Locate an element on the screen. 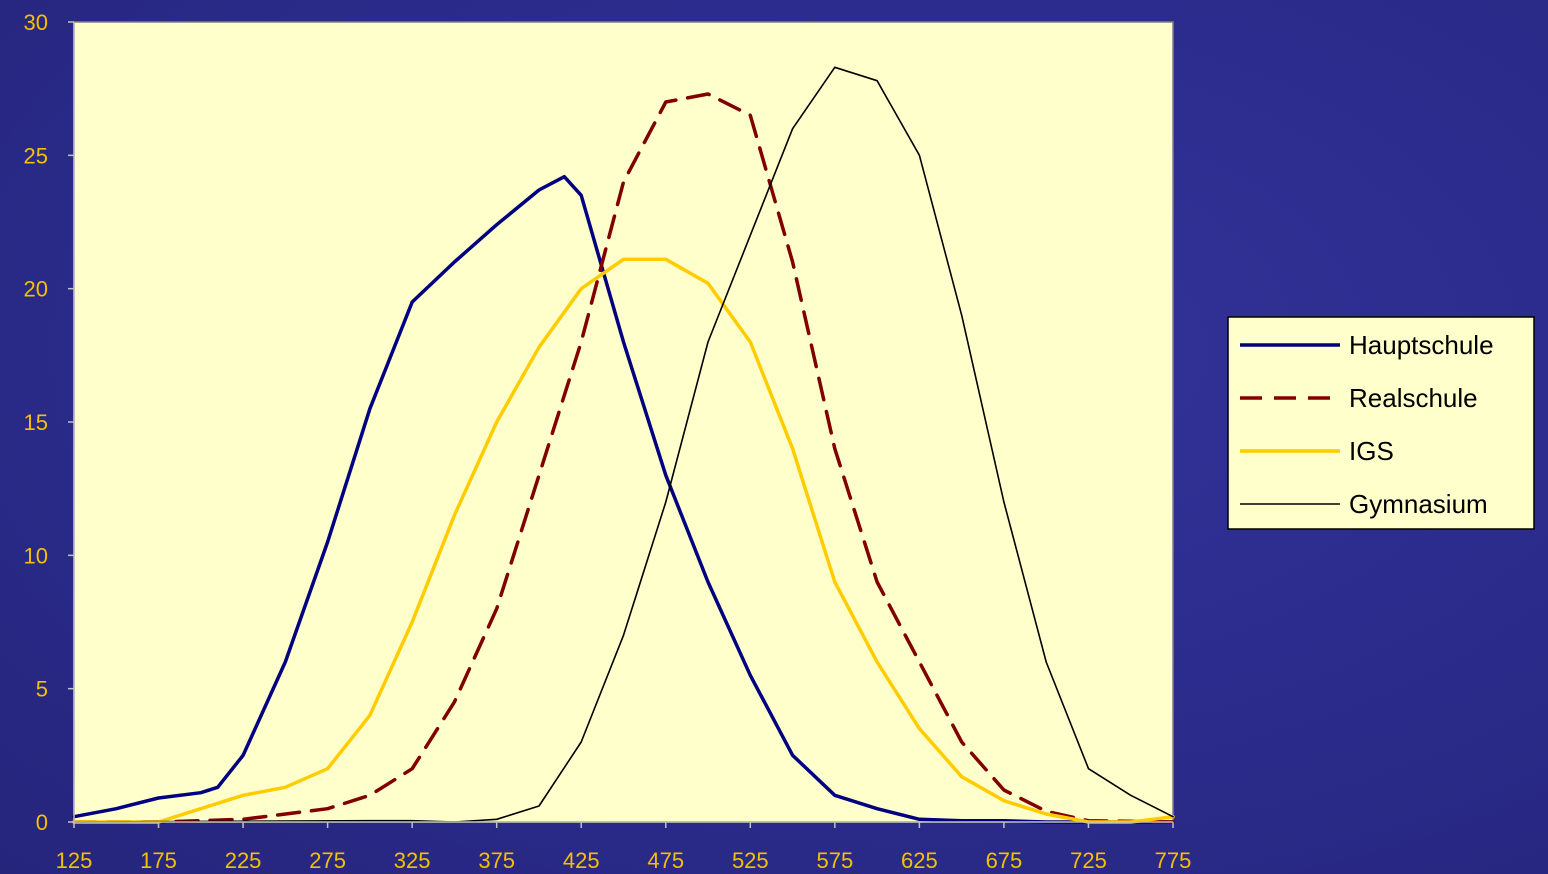 The width and height of the screenshot is (1548, 874). y-tick-label: 25 is located at coordinates (36, 155).